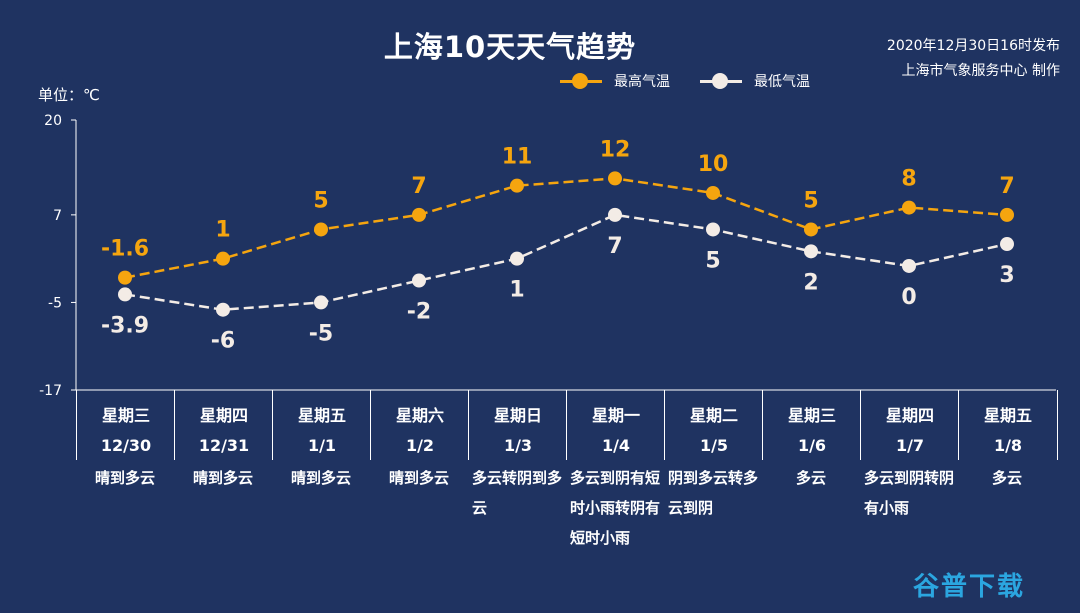 The width and height of the screenshot is (1080, 613). Describe the element at coordinates (1006, 275) in the screenshot. I see `data-label-low: 3` at that location.